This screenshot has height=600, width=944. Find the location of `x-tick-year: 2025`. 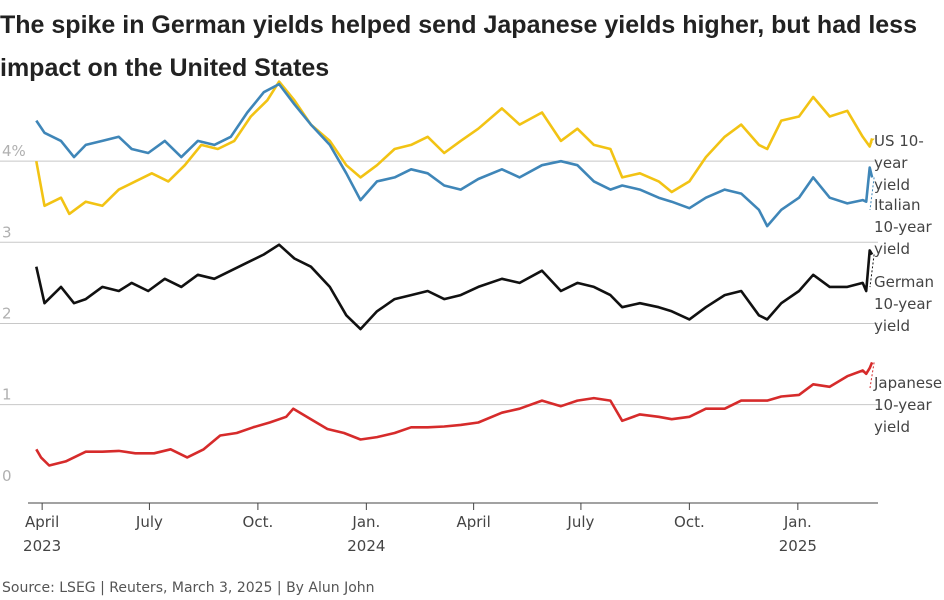

x-tick-year: 2025 is located at coordinates (798, 546).